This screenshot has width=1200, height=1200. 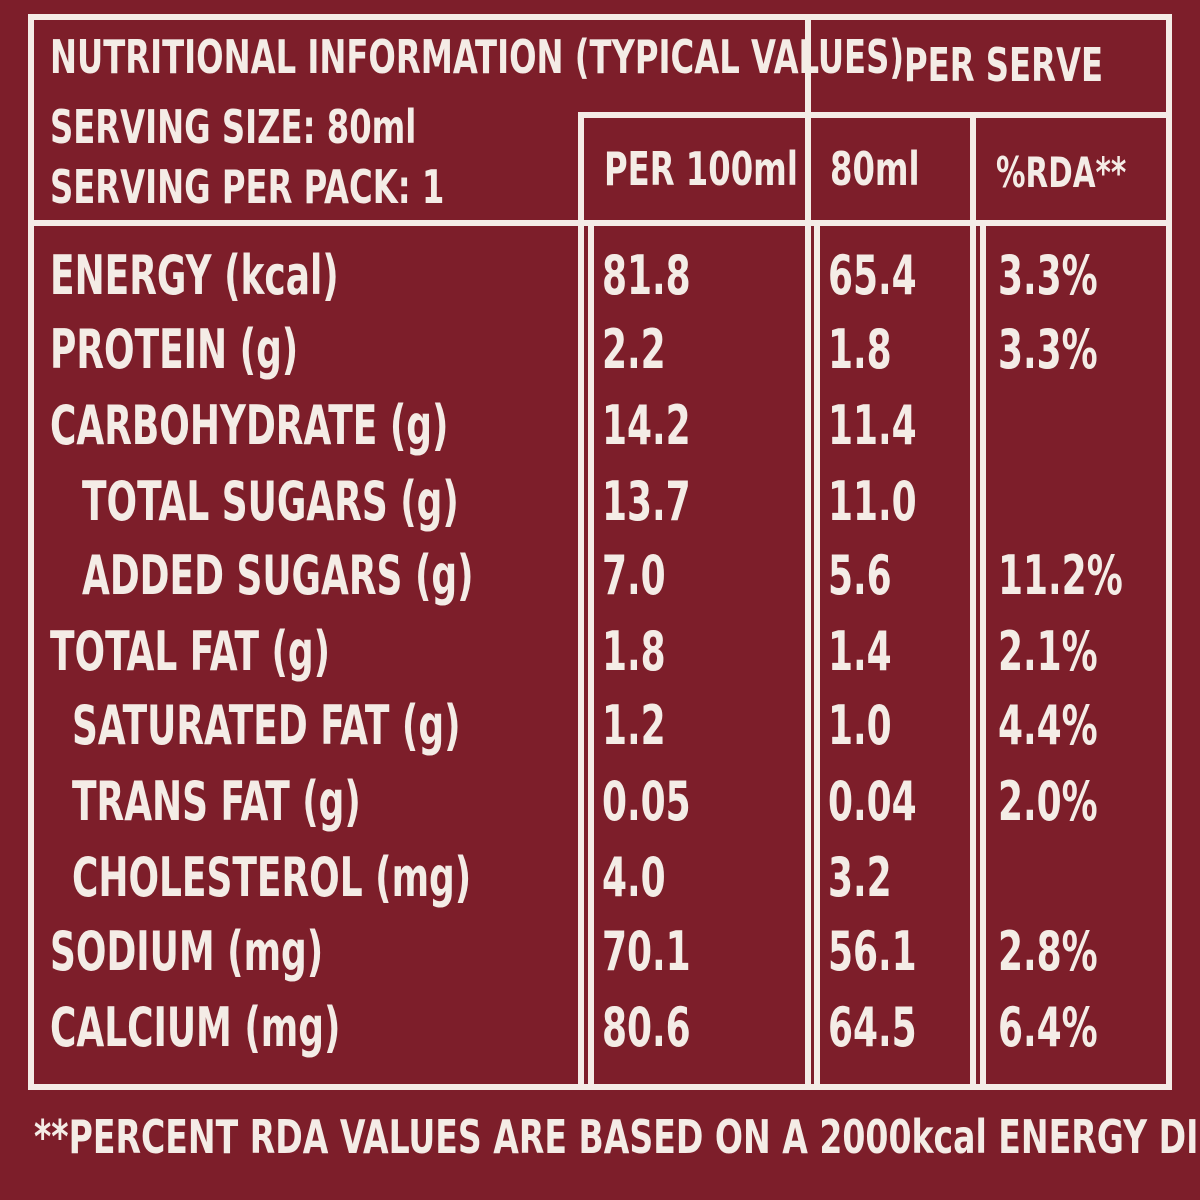 What do you see at coordinates (983, 658) in the screenshot?
I see `col3-divider-b` at bounding box center [983, 658].